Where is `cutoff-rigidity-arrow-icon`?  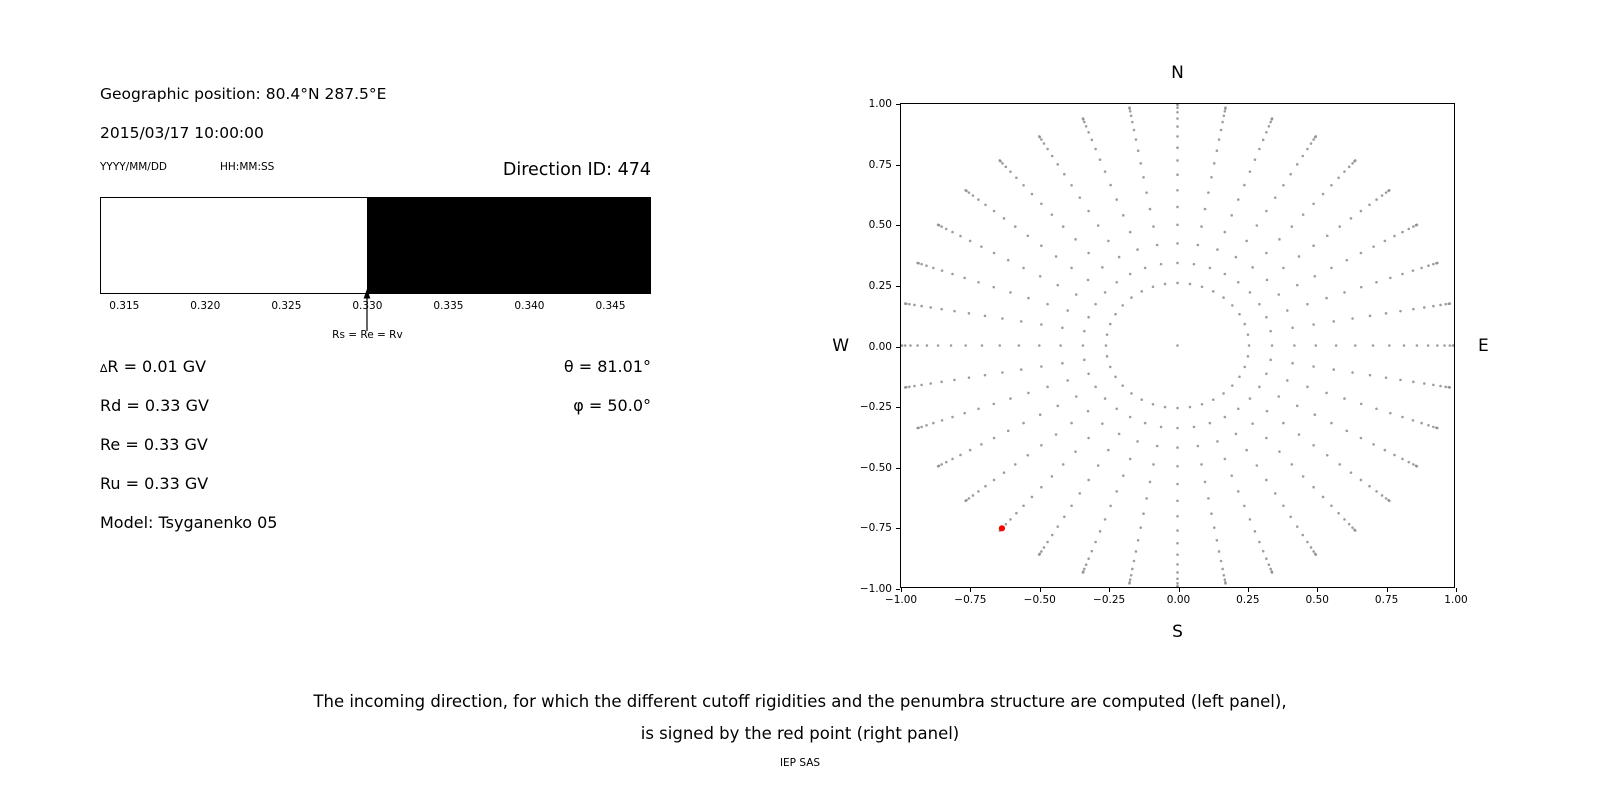 cutoff-rigidity-arrow-icon is located at coordinates (367, 310).